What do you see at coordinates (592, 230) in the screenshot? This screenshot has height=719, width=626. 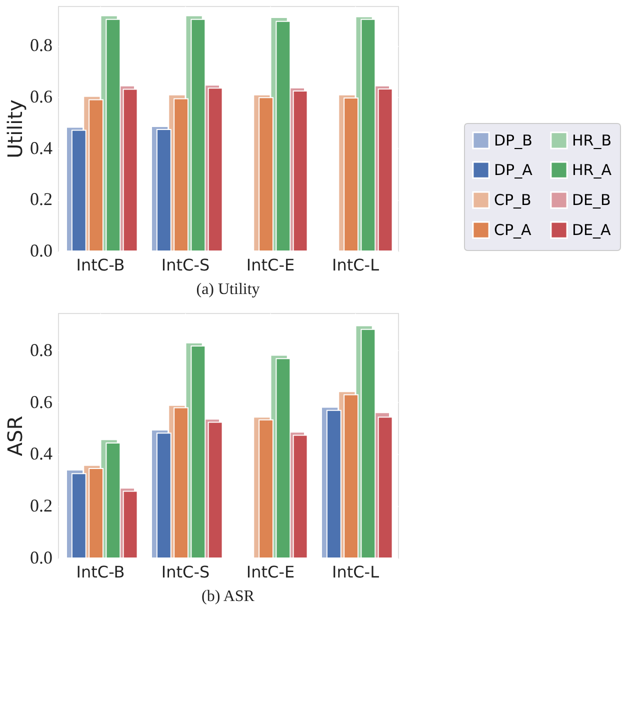 I see `legend-label: DE_A` at bounding box center [592, 230].